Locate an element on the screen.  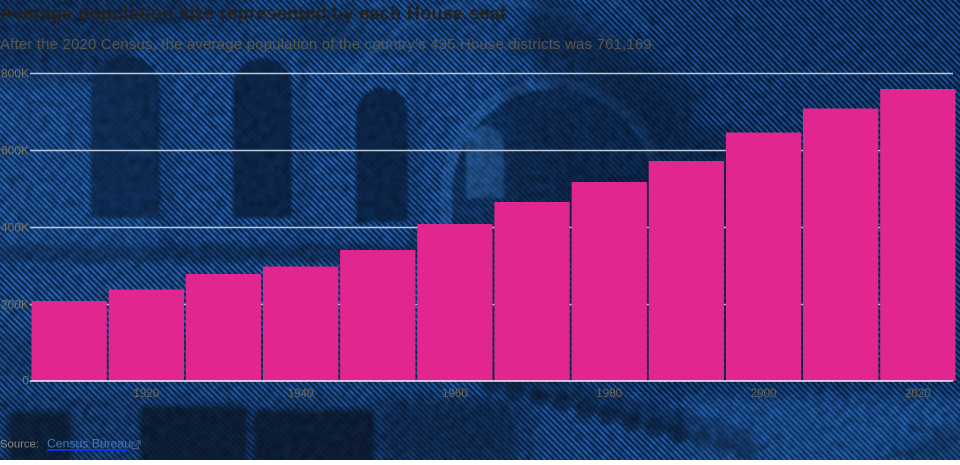
svg-text: 400K is located at coordinates (15, 228).